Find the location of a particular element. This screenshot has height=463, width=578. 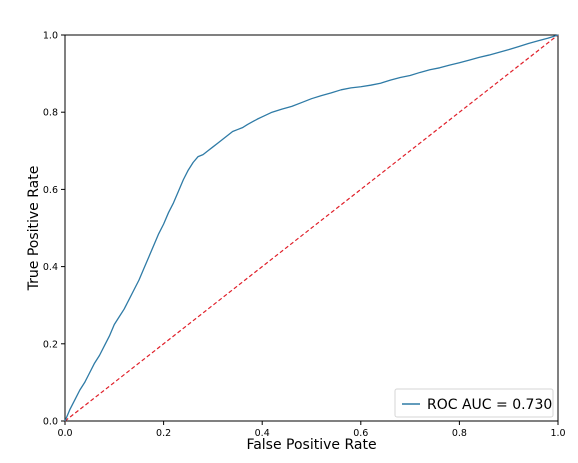

y-tick-label: 0.4 is located at coordinates (50, 267).